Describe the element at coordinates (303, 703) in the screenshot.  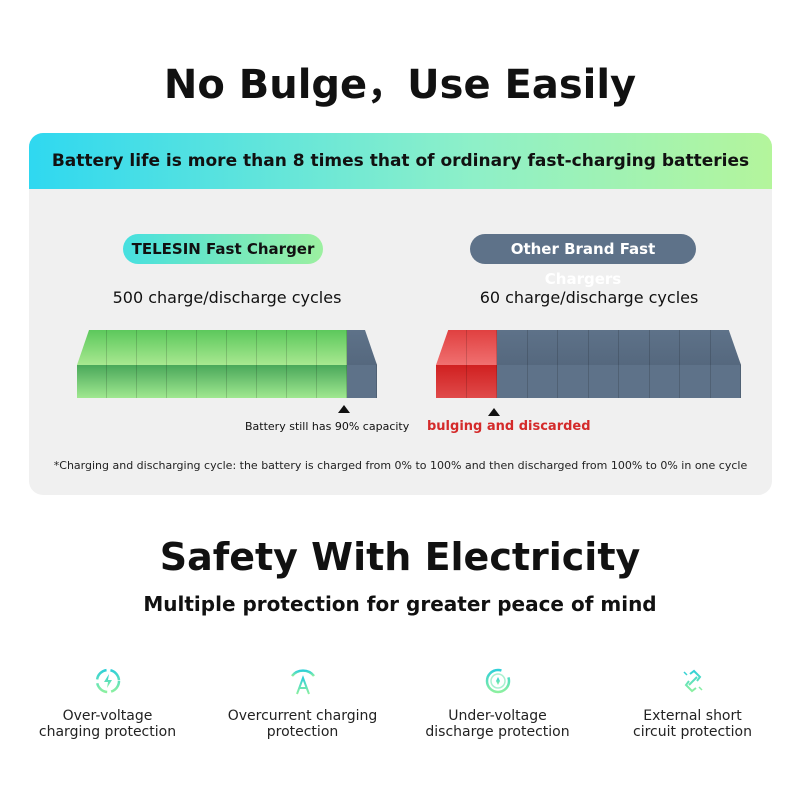
I see `feature-item: Overcurrent charging protection` at that location.